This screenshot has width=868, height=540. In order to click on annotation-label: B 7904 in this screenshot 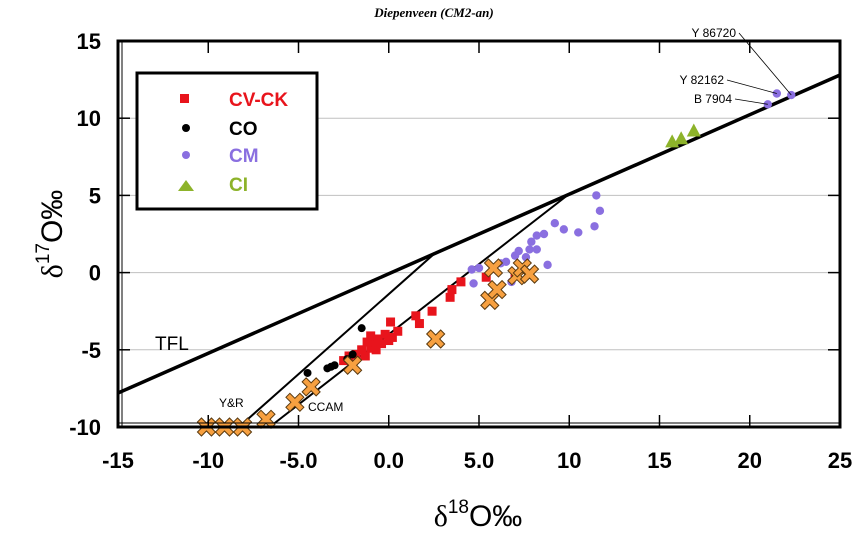, I will do `click(713, 99)`.